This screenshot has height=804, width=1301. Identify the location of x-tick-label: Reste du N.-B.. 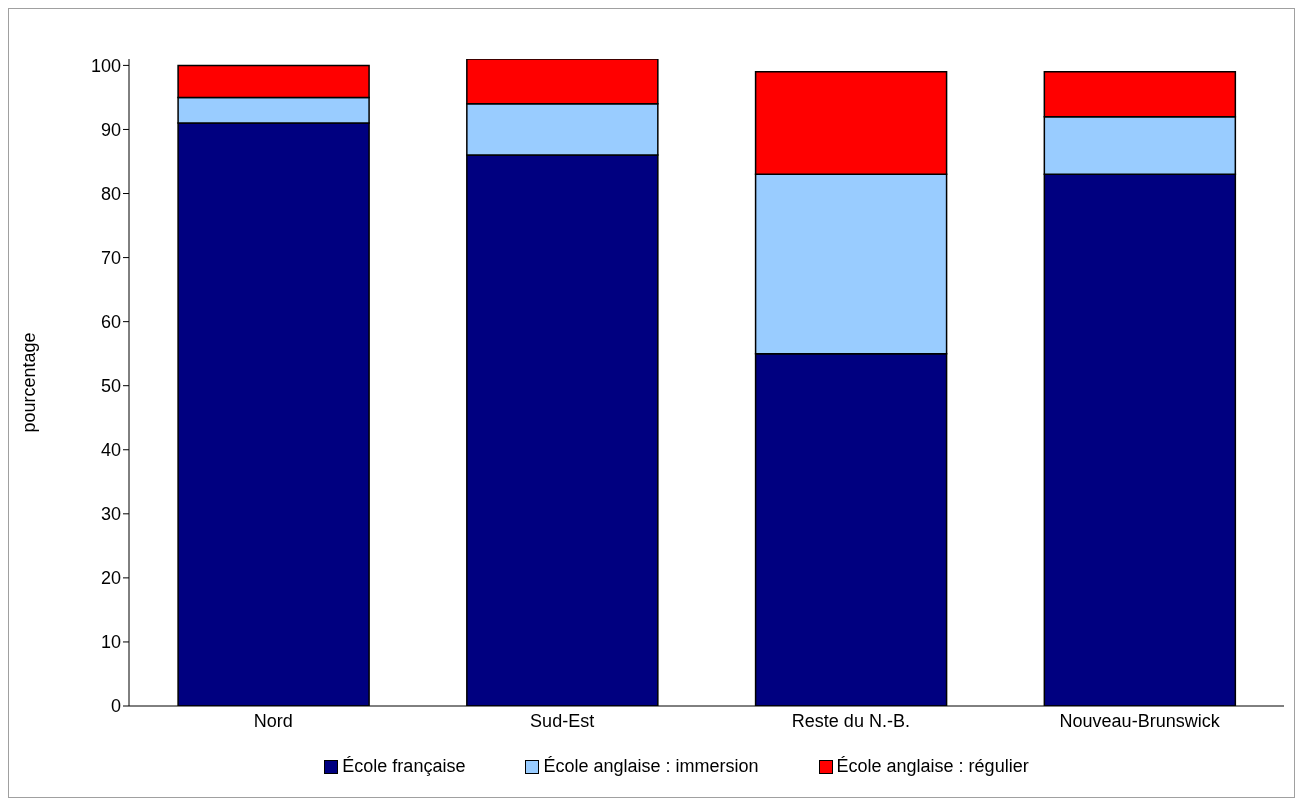
(850, 720).